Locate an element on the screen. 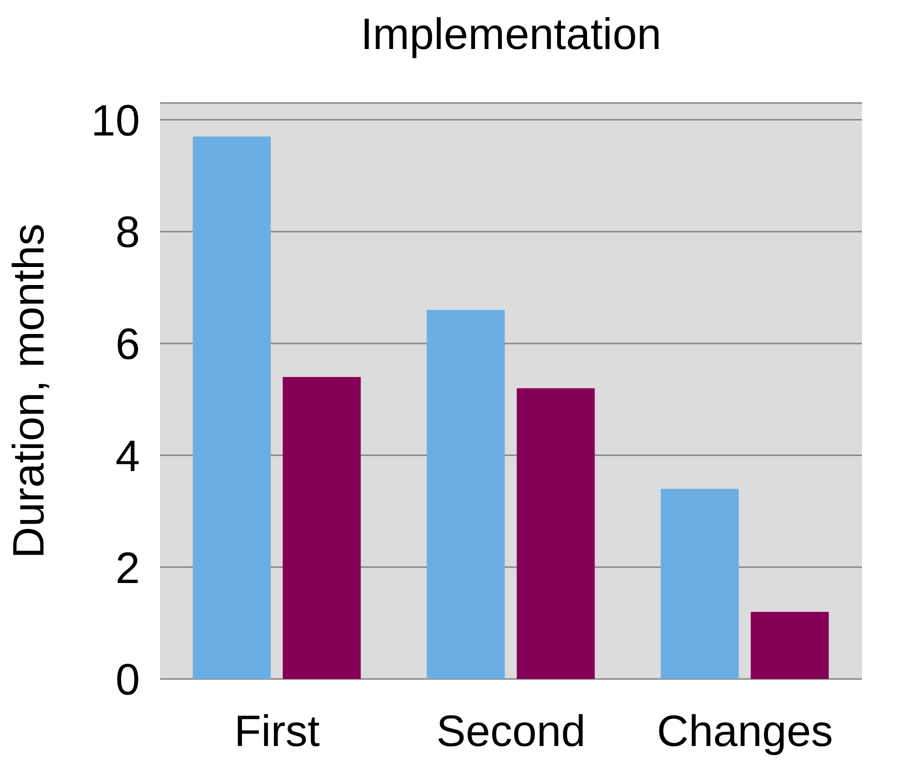 The width and height of the screenshot is (906, 768). y-axis-title: Duration, months is located at coordinates (29, 391).